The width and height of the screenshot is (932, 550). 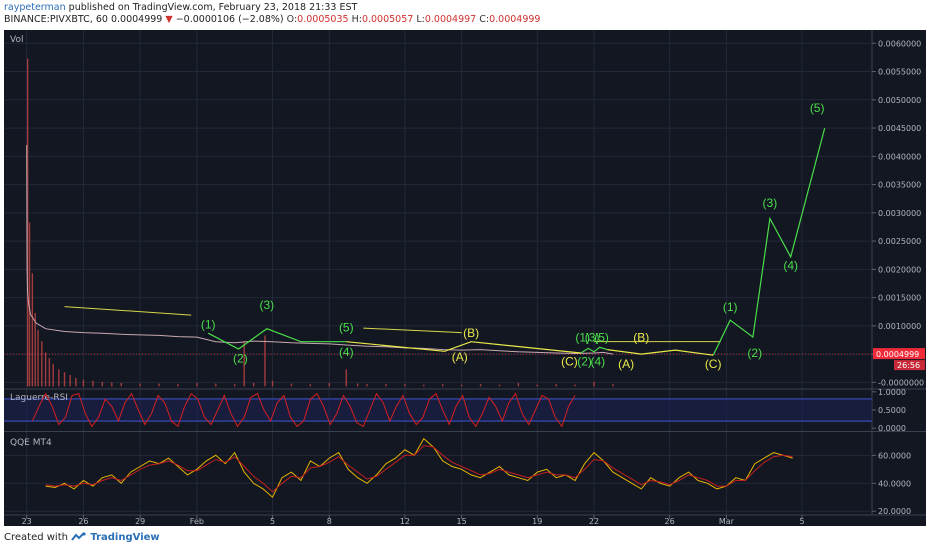 I want to click on qqe-slow-line, so click(x=419, y=469).